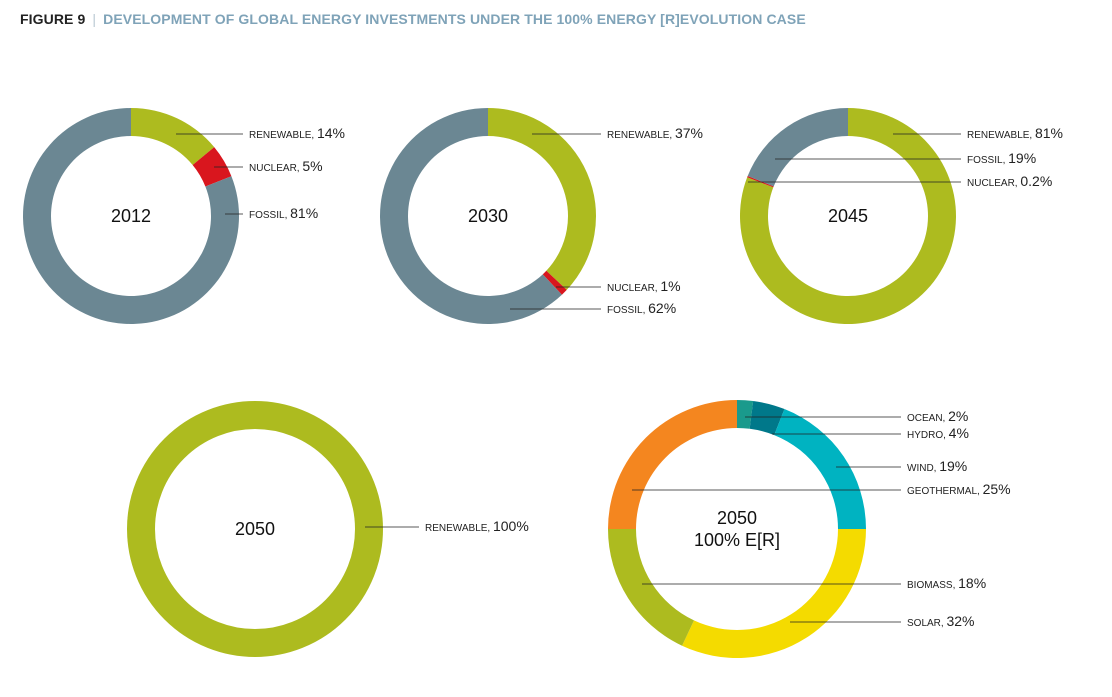  Describe the element at coordinates (745, 414) in the screenshot. I see `slice-ocean` at that location.